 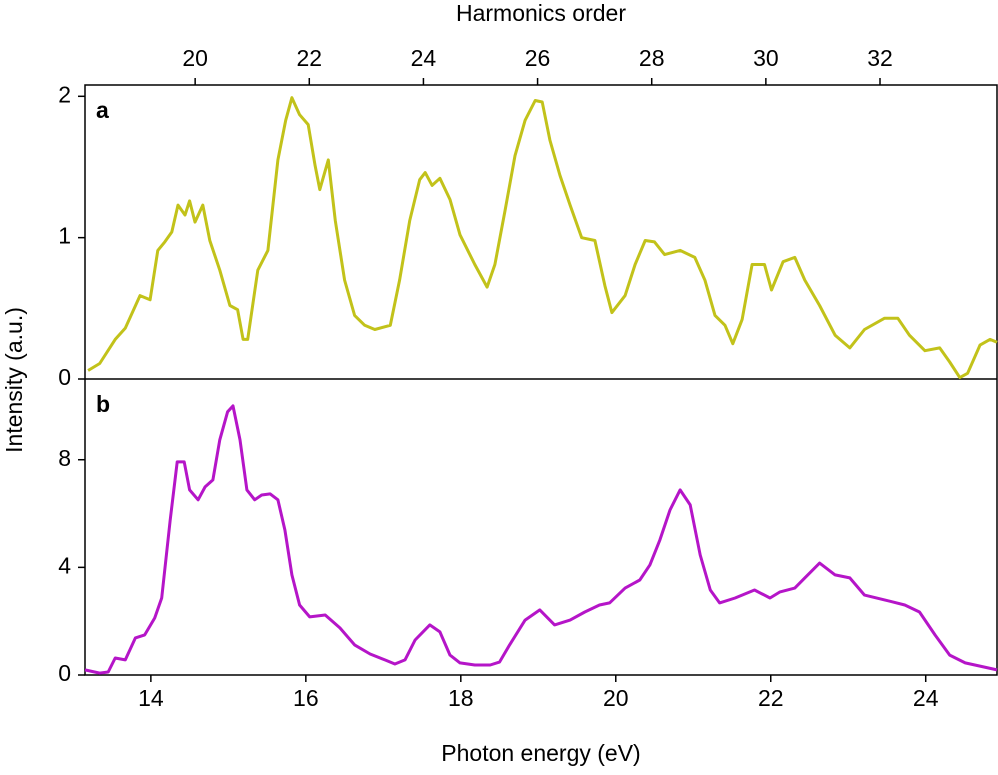 What do you see at coordinates (652, 58) in the screenshot?
I see `x2-tick-label: 28` at bounding box center [652, 58].